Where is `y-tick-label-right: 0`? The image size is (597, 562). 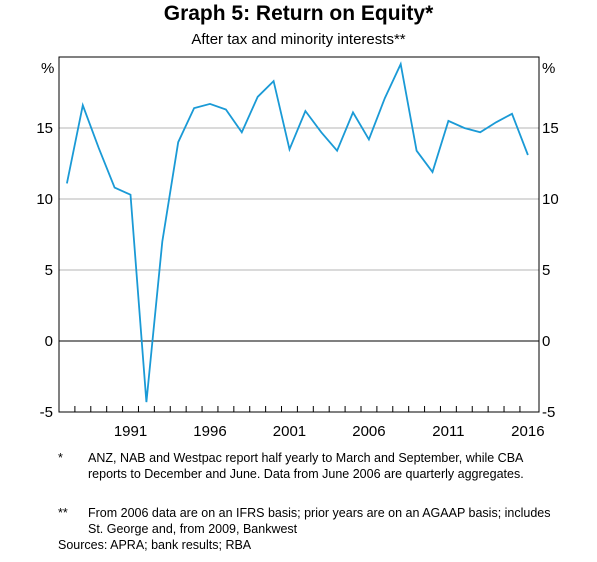 y-tick-label-right: 0 is located at coordinates (546, 341).